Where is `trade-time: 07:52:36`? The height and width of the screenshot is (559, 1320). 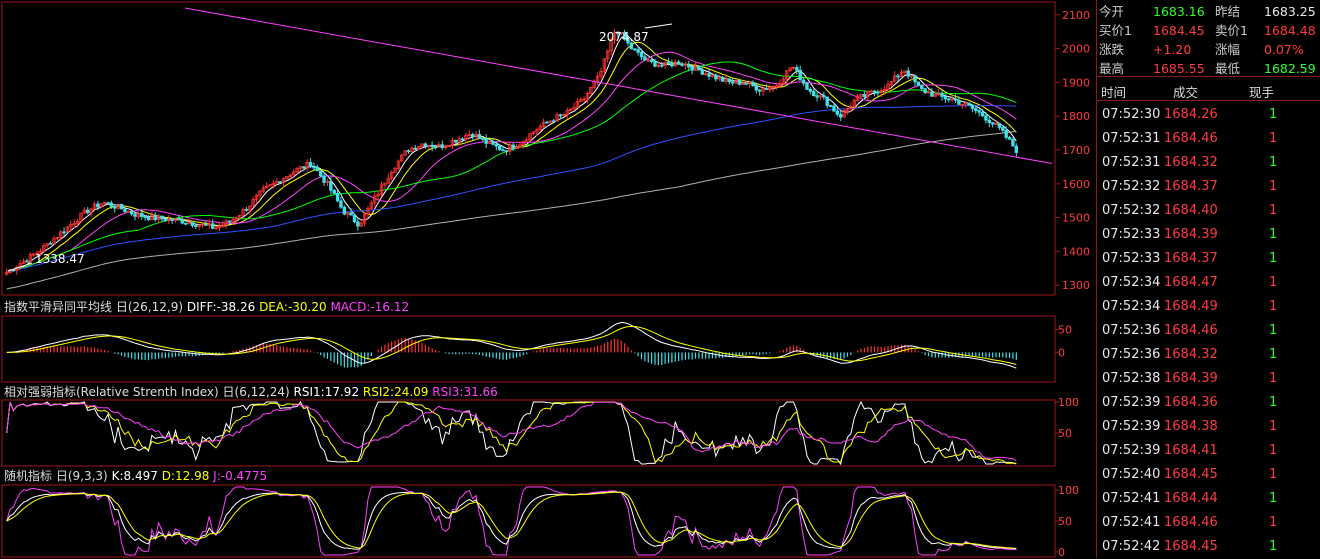
trade-time: 07:52:36 is located at coordinates (1131, 330).